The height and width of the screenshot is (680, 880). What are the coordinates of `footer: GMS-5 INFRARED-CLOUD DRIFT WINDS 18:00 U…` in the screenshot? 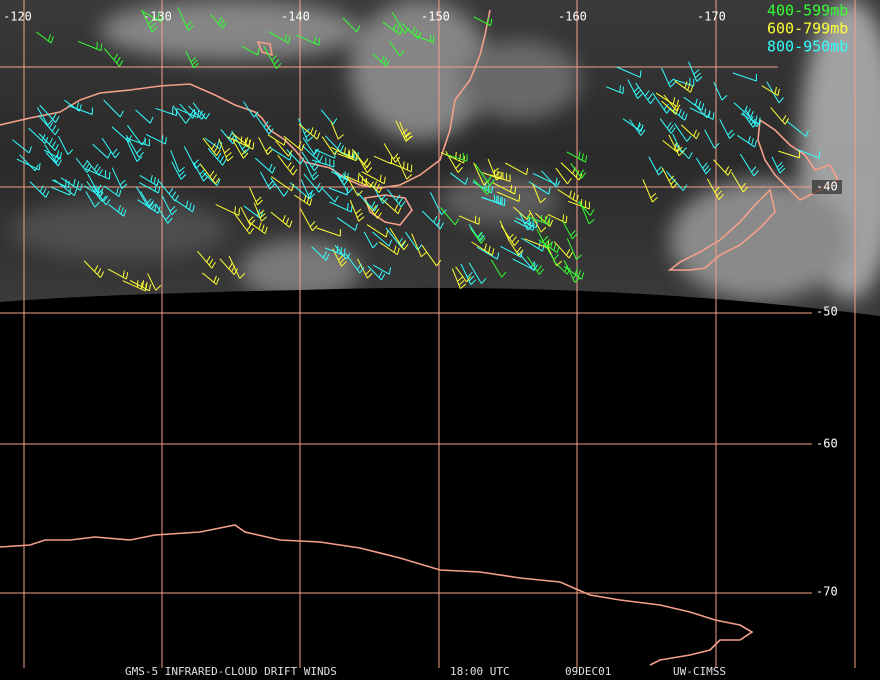 It's located at (425, 671).